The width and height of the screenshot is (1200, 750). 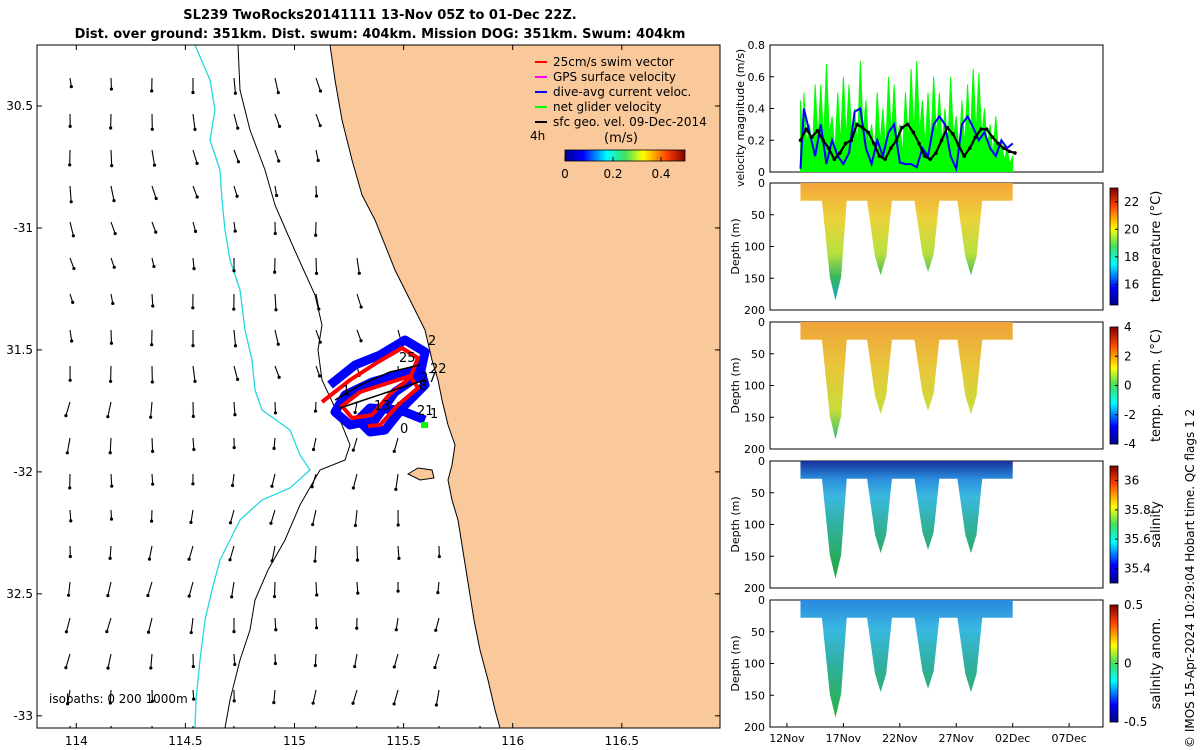 What do you see at coordinates (630, 122) in the screenshot?
I see `legend-label: sfc geo. vel. 09-Dec-2014` at bounding box center [630, 122].